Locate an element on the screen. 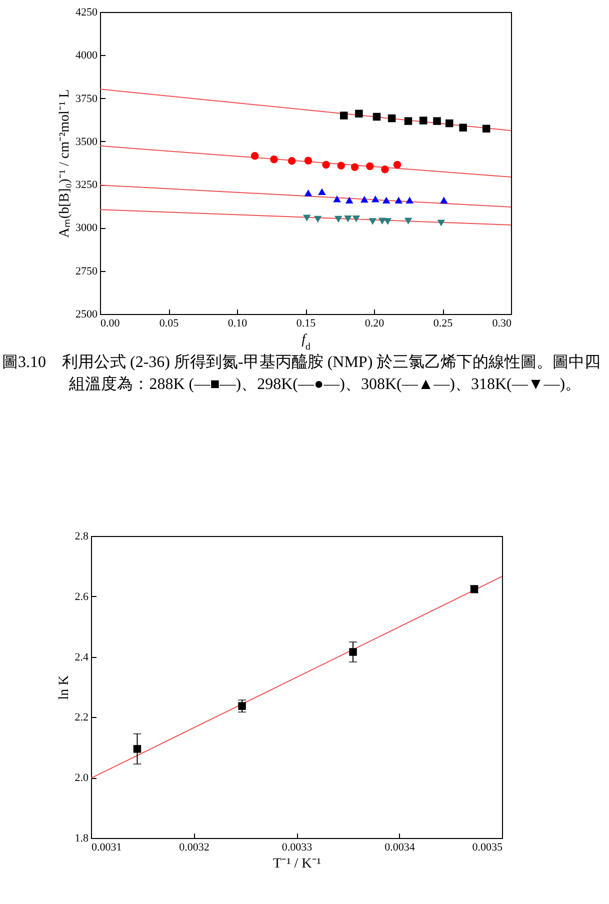  x-tick-label: 0.0035 is located at coordinates (487, 848).